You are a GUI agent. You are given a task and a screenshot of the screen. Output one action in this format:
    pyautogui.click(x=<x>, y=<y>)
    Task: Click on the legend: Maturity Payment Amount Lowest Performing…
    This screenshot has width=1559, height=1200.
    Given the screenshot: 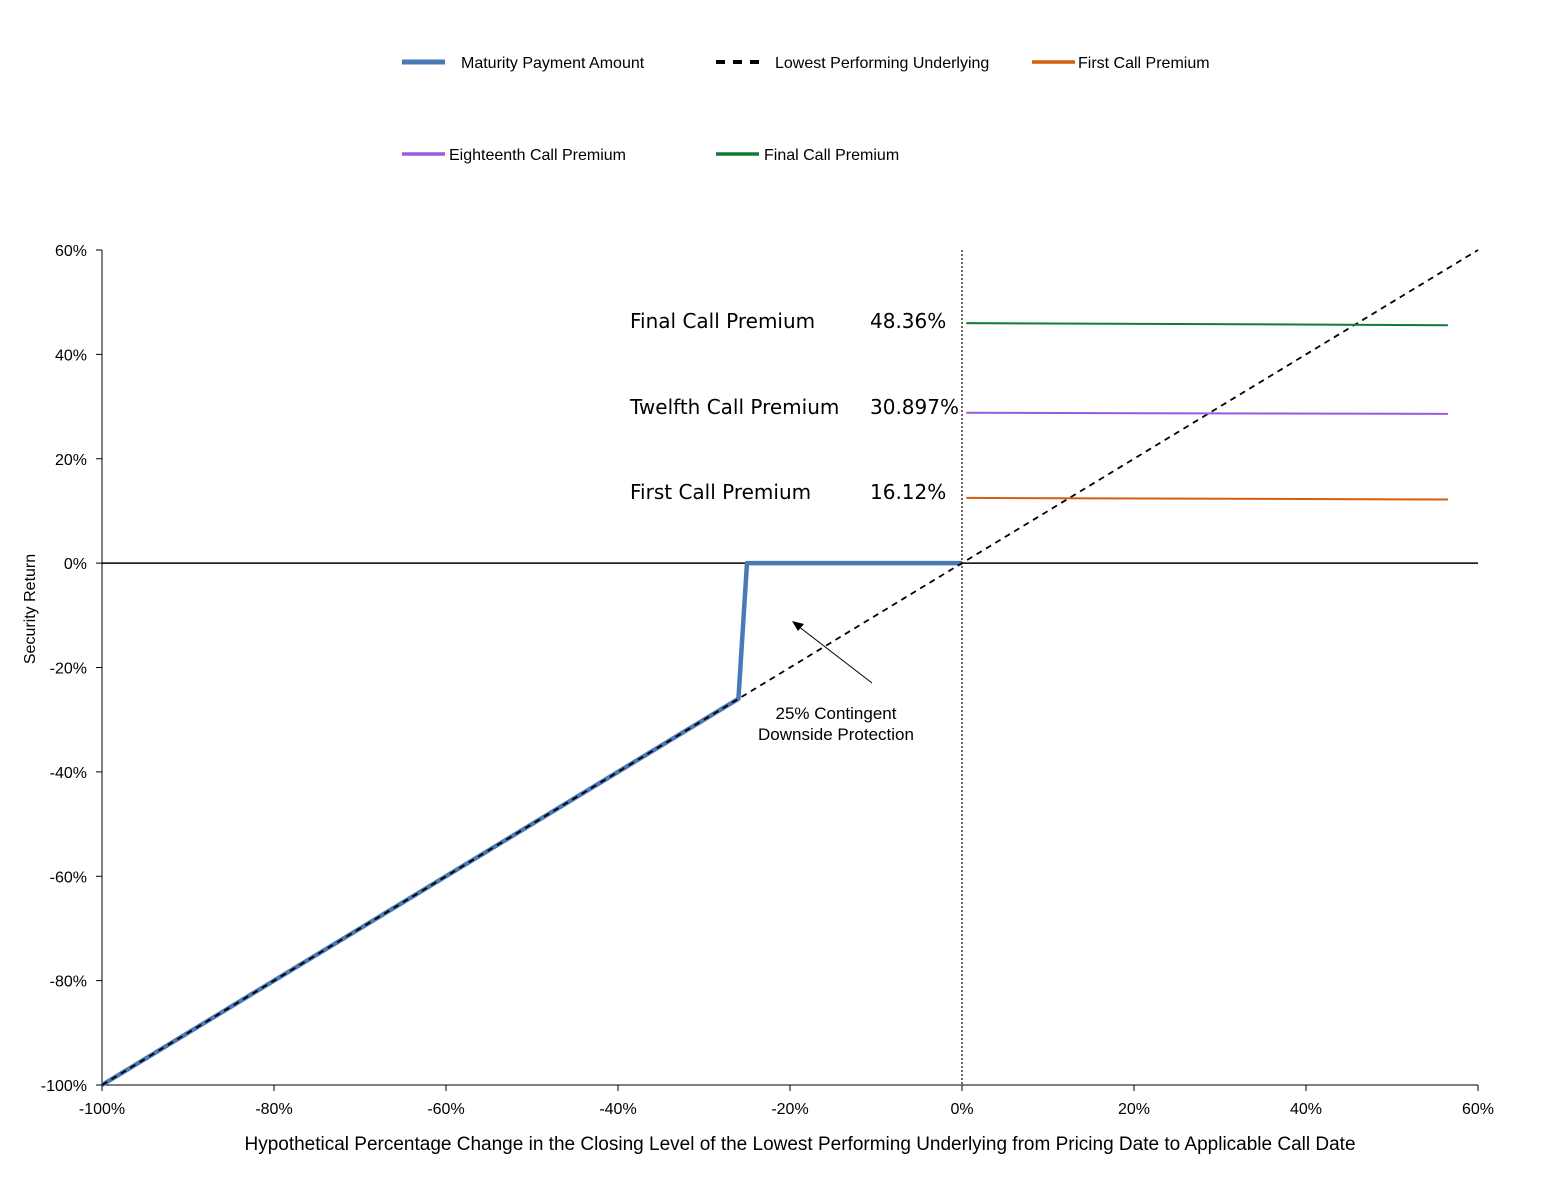 What is the action you would take?
    pyautogui.click(x=806, y=109)
    